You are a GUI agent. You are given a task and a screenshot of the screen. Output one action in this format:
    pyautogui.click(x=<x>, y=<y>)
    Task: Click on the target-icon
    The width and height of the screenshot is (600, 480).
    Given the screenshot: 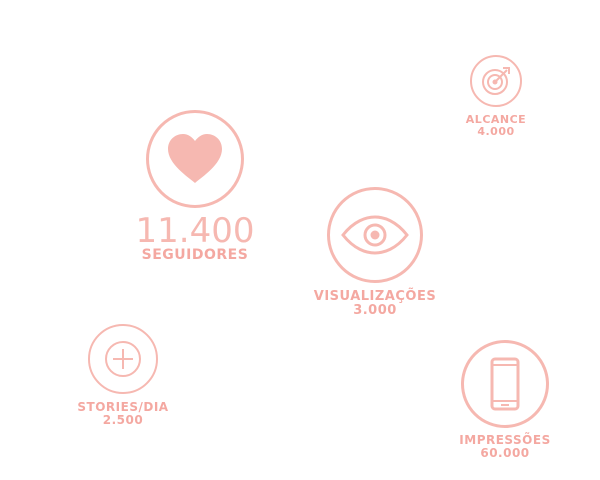 What is the action you would take?
    pyautogui.click(x=496, y=81)
    